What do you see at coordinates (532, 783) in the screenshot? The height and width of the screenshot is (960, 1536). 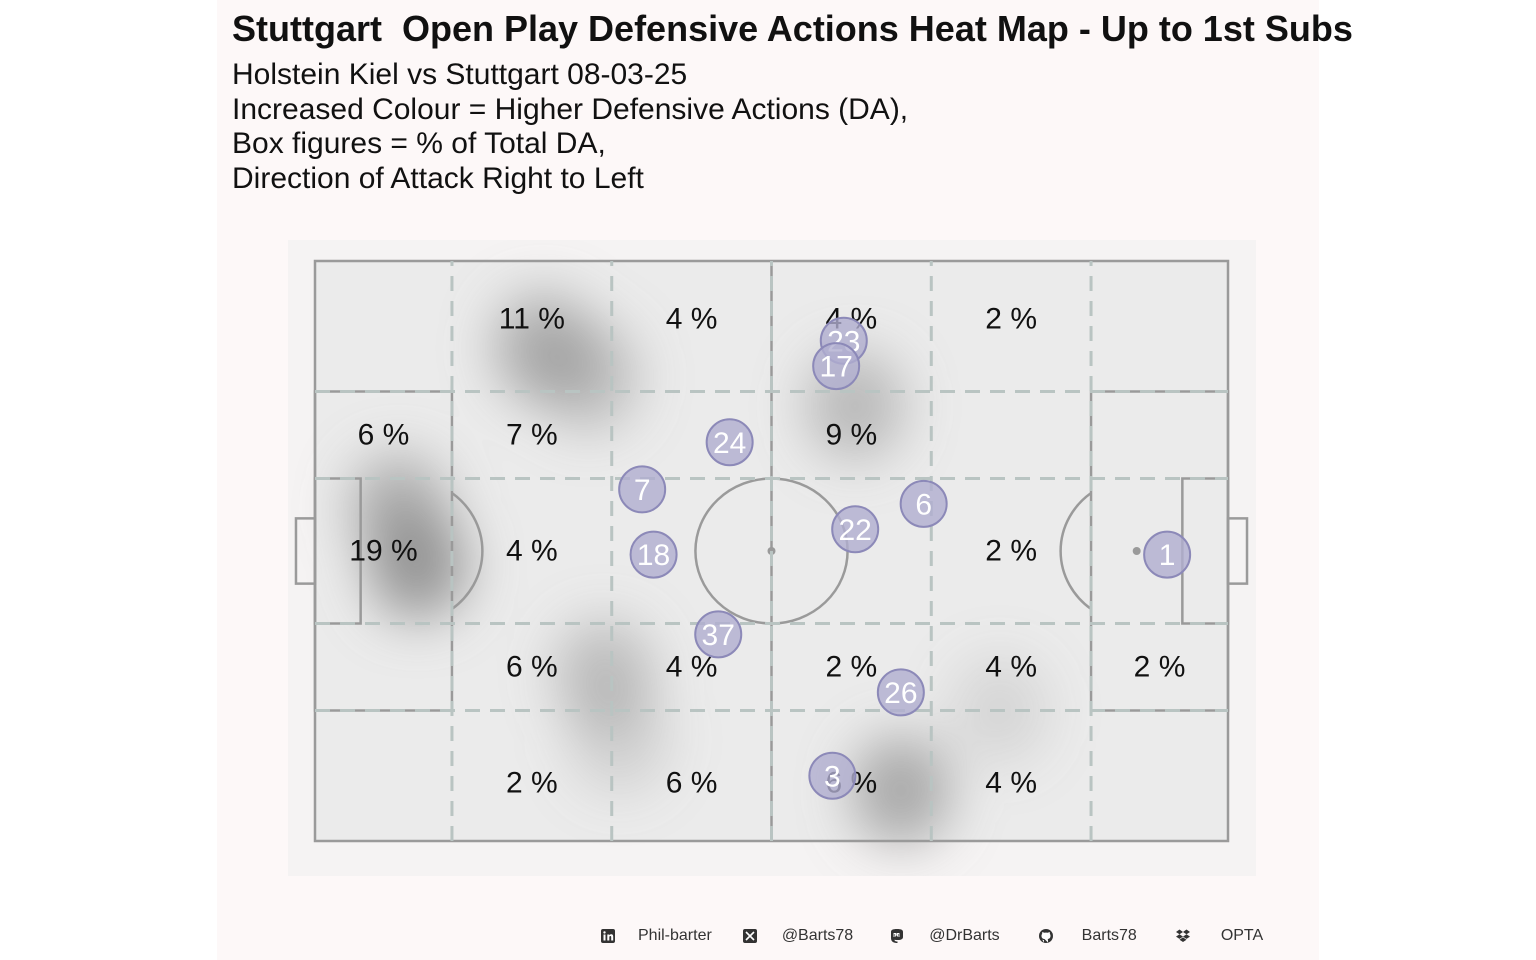 I see `zone-label-15: 2 %` at bounding box center [532, 783].